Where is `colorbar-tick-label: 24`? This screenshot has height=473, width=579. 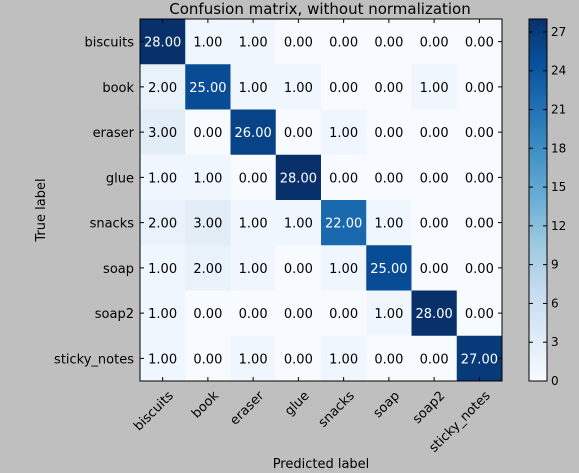 colorbar-tick-label: 24 is located at coordinates (558, 71).